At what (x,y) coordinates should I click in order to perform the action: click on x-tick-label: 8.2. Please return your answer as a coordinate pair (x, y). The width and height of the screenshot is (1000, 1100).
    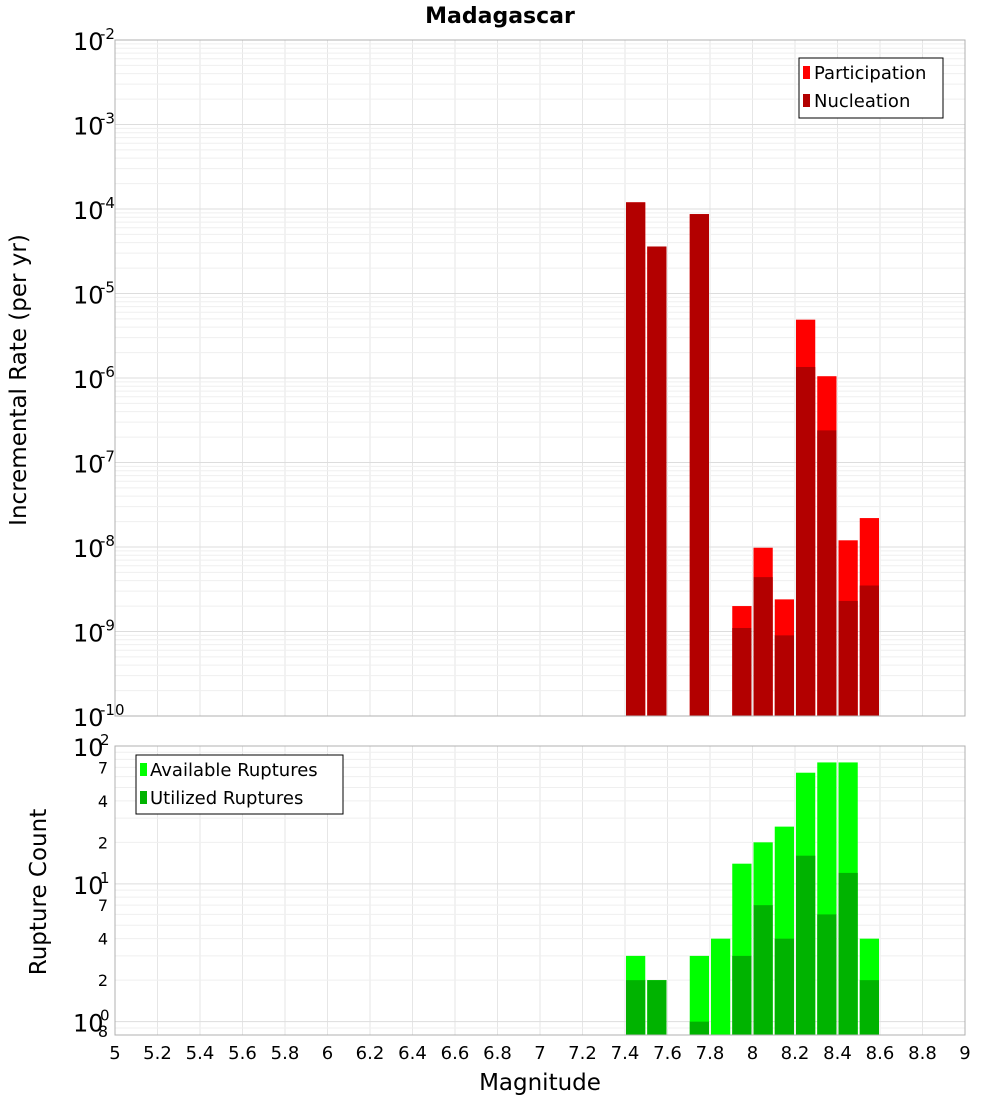
    Looking at the image, I should click on (795, 1053).